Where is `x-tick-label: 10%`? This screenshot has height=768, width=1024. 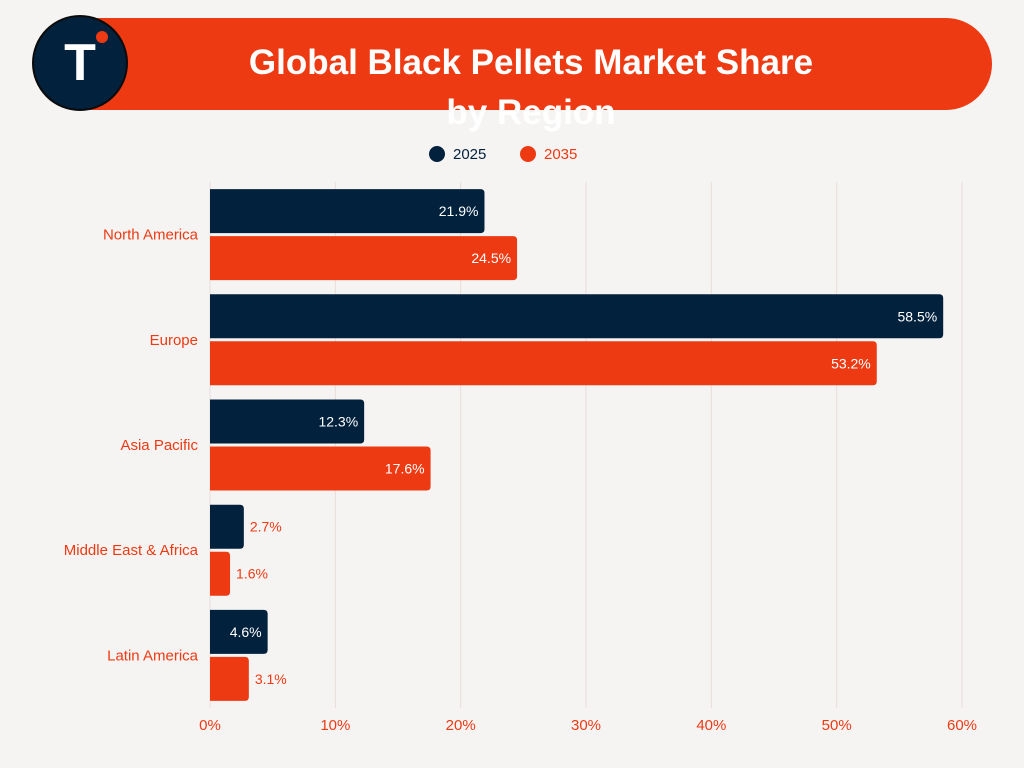
x-tick-label: 10% is located at coordinates (335, 725).